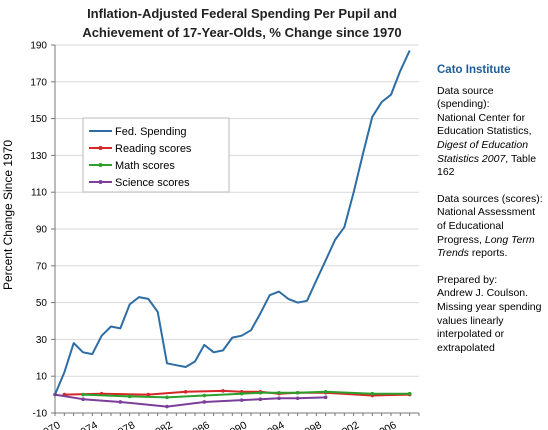 Image resolution: width=548 pixels, height=430 pixels. Describe the element at coordinates (490, 198) in the screenshot. I see `scores-source-line: Data sources (scores):` at that location.